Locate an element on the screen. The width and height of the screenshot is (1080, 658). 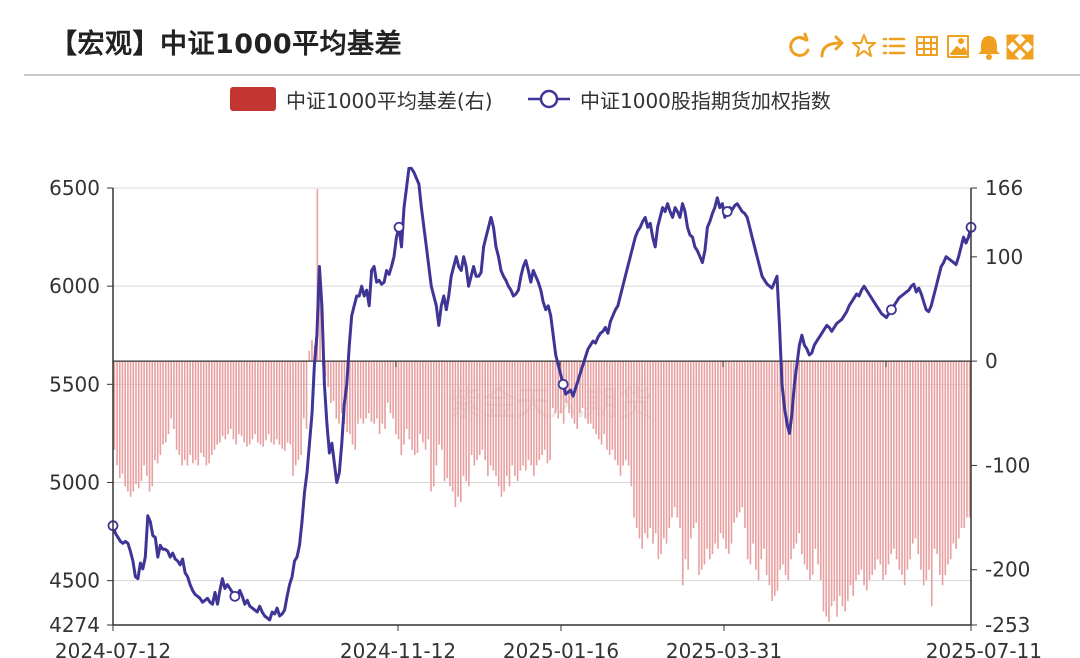
share-icon is located at coordinates (832, 46).